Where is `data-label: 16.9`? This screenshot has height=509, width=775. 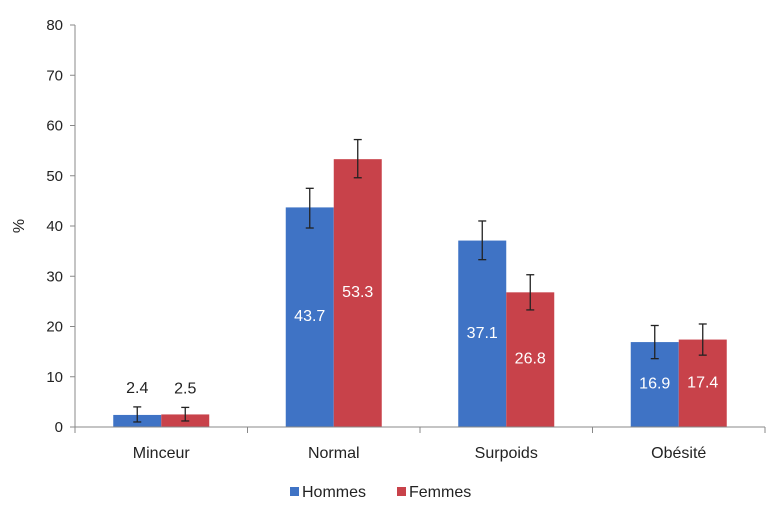 data-label: 16.9 is located at coordinates (654, 384).